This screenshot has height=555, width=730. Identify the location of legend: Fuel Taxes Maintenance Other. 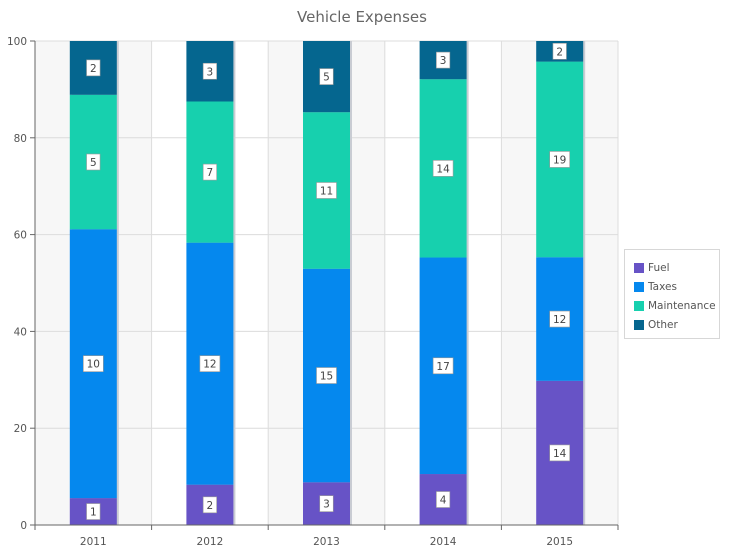
(672, 294).